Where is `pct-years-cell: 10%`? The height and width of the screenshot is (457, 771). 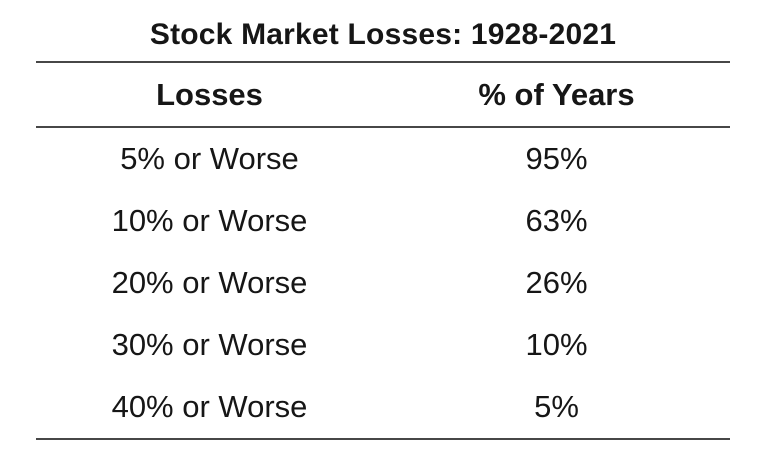
pct-years-cell: 10% is located at coordinates (556, 344).